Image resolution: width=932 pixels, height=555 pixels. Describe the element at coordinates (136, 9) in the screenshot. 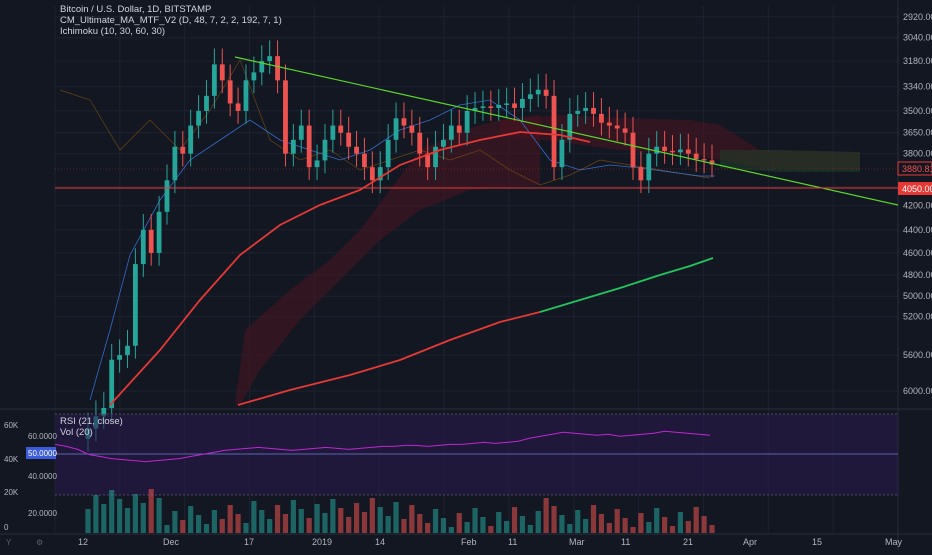

I see `symbol-title: Bitcoin / U.S. Dollar, 1D, BITSTAMP` at that location.